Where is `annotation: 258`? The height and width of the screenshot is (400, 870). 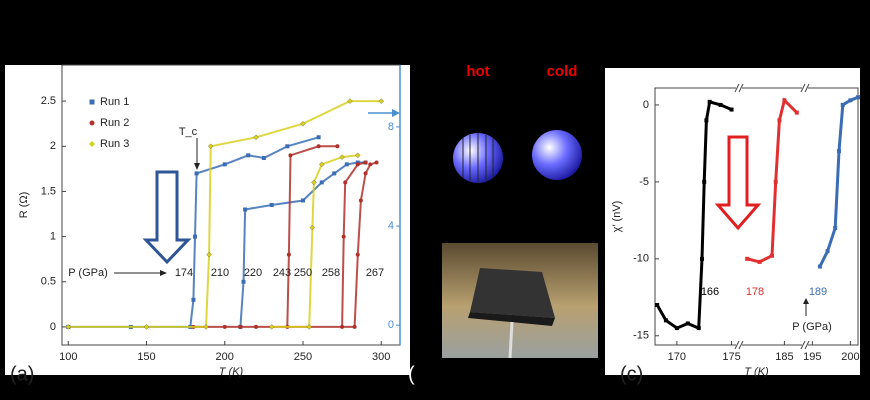 annotation: 258 is located at coordinates (331, 273).